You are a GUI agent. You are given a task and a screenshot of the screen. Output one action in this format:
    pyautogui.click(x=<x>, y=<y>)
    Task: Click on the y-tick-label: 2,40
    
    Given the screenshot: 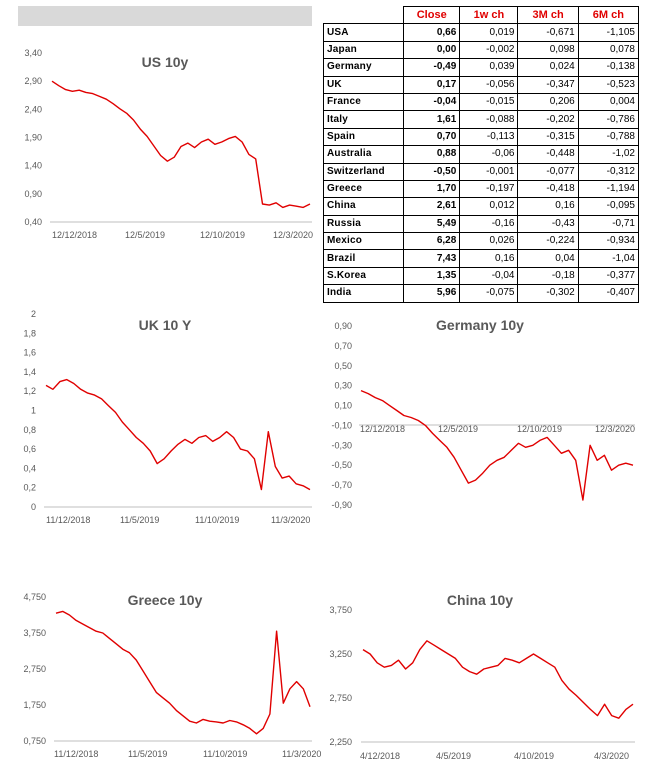 What is the action you would take?
    pyautogui.click(x=33, y=109)
    